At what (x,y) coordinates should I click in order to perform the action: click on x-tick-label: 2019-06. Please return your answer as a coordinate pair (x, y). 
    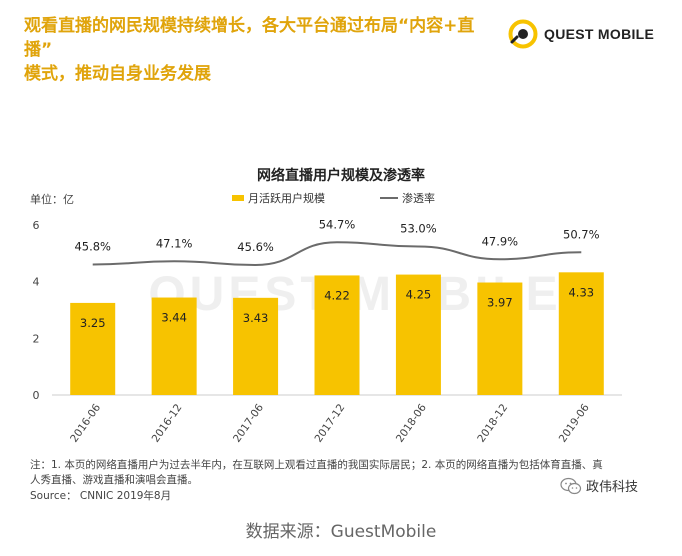
    Looking at the image, I should click on (574, 423).